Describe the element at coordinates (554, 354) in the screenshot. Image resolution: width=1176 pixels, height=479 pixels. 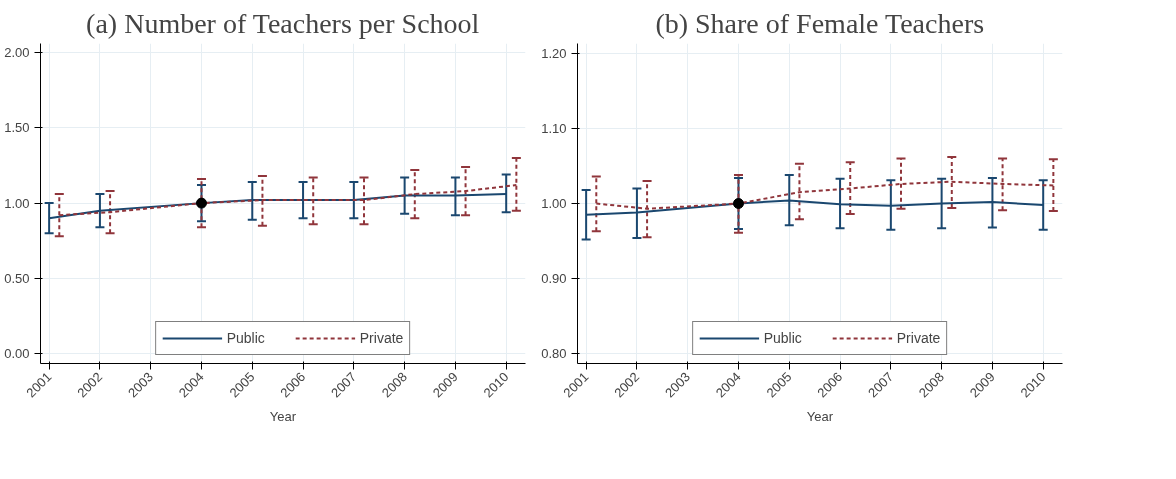
I see `y-tick-label: 0.80` at that location.